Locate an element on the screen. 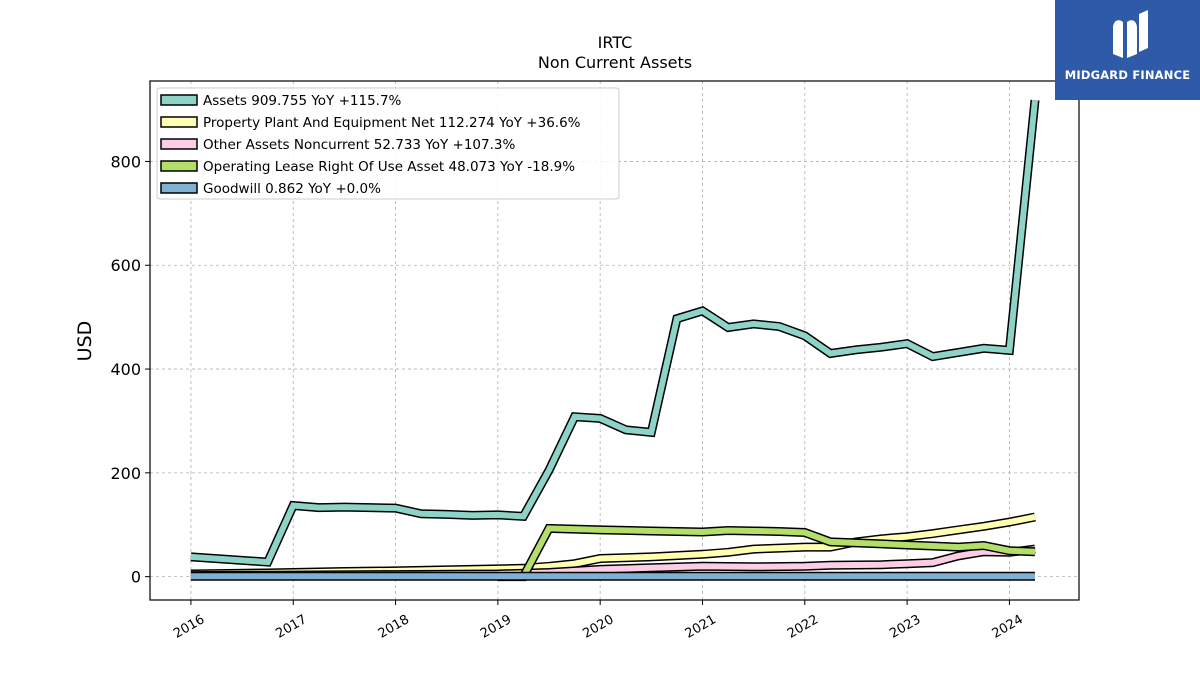 The width and height of the screenshot is (1200, 675). legend-box is located at coordinates (388, 143).